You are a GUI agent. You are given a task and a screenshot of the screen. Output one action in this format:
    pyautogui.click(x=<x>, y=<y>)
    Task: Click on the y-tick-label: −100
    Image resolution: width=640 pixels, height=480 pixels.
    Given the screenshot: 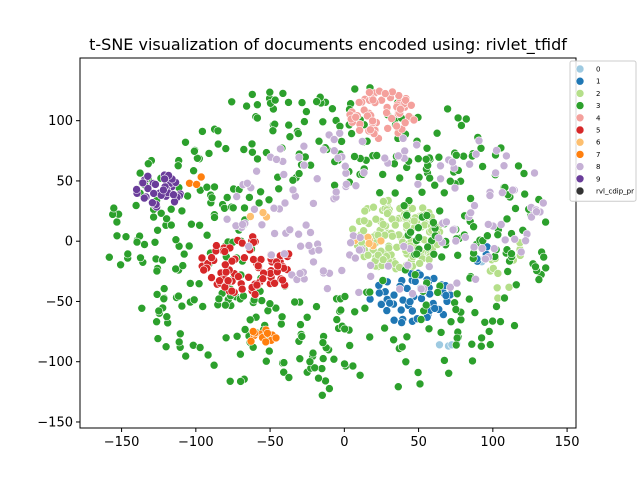 What is the action you would take?
    pyautogui.click(x=55, y=362)
    